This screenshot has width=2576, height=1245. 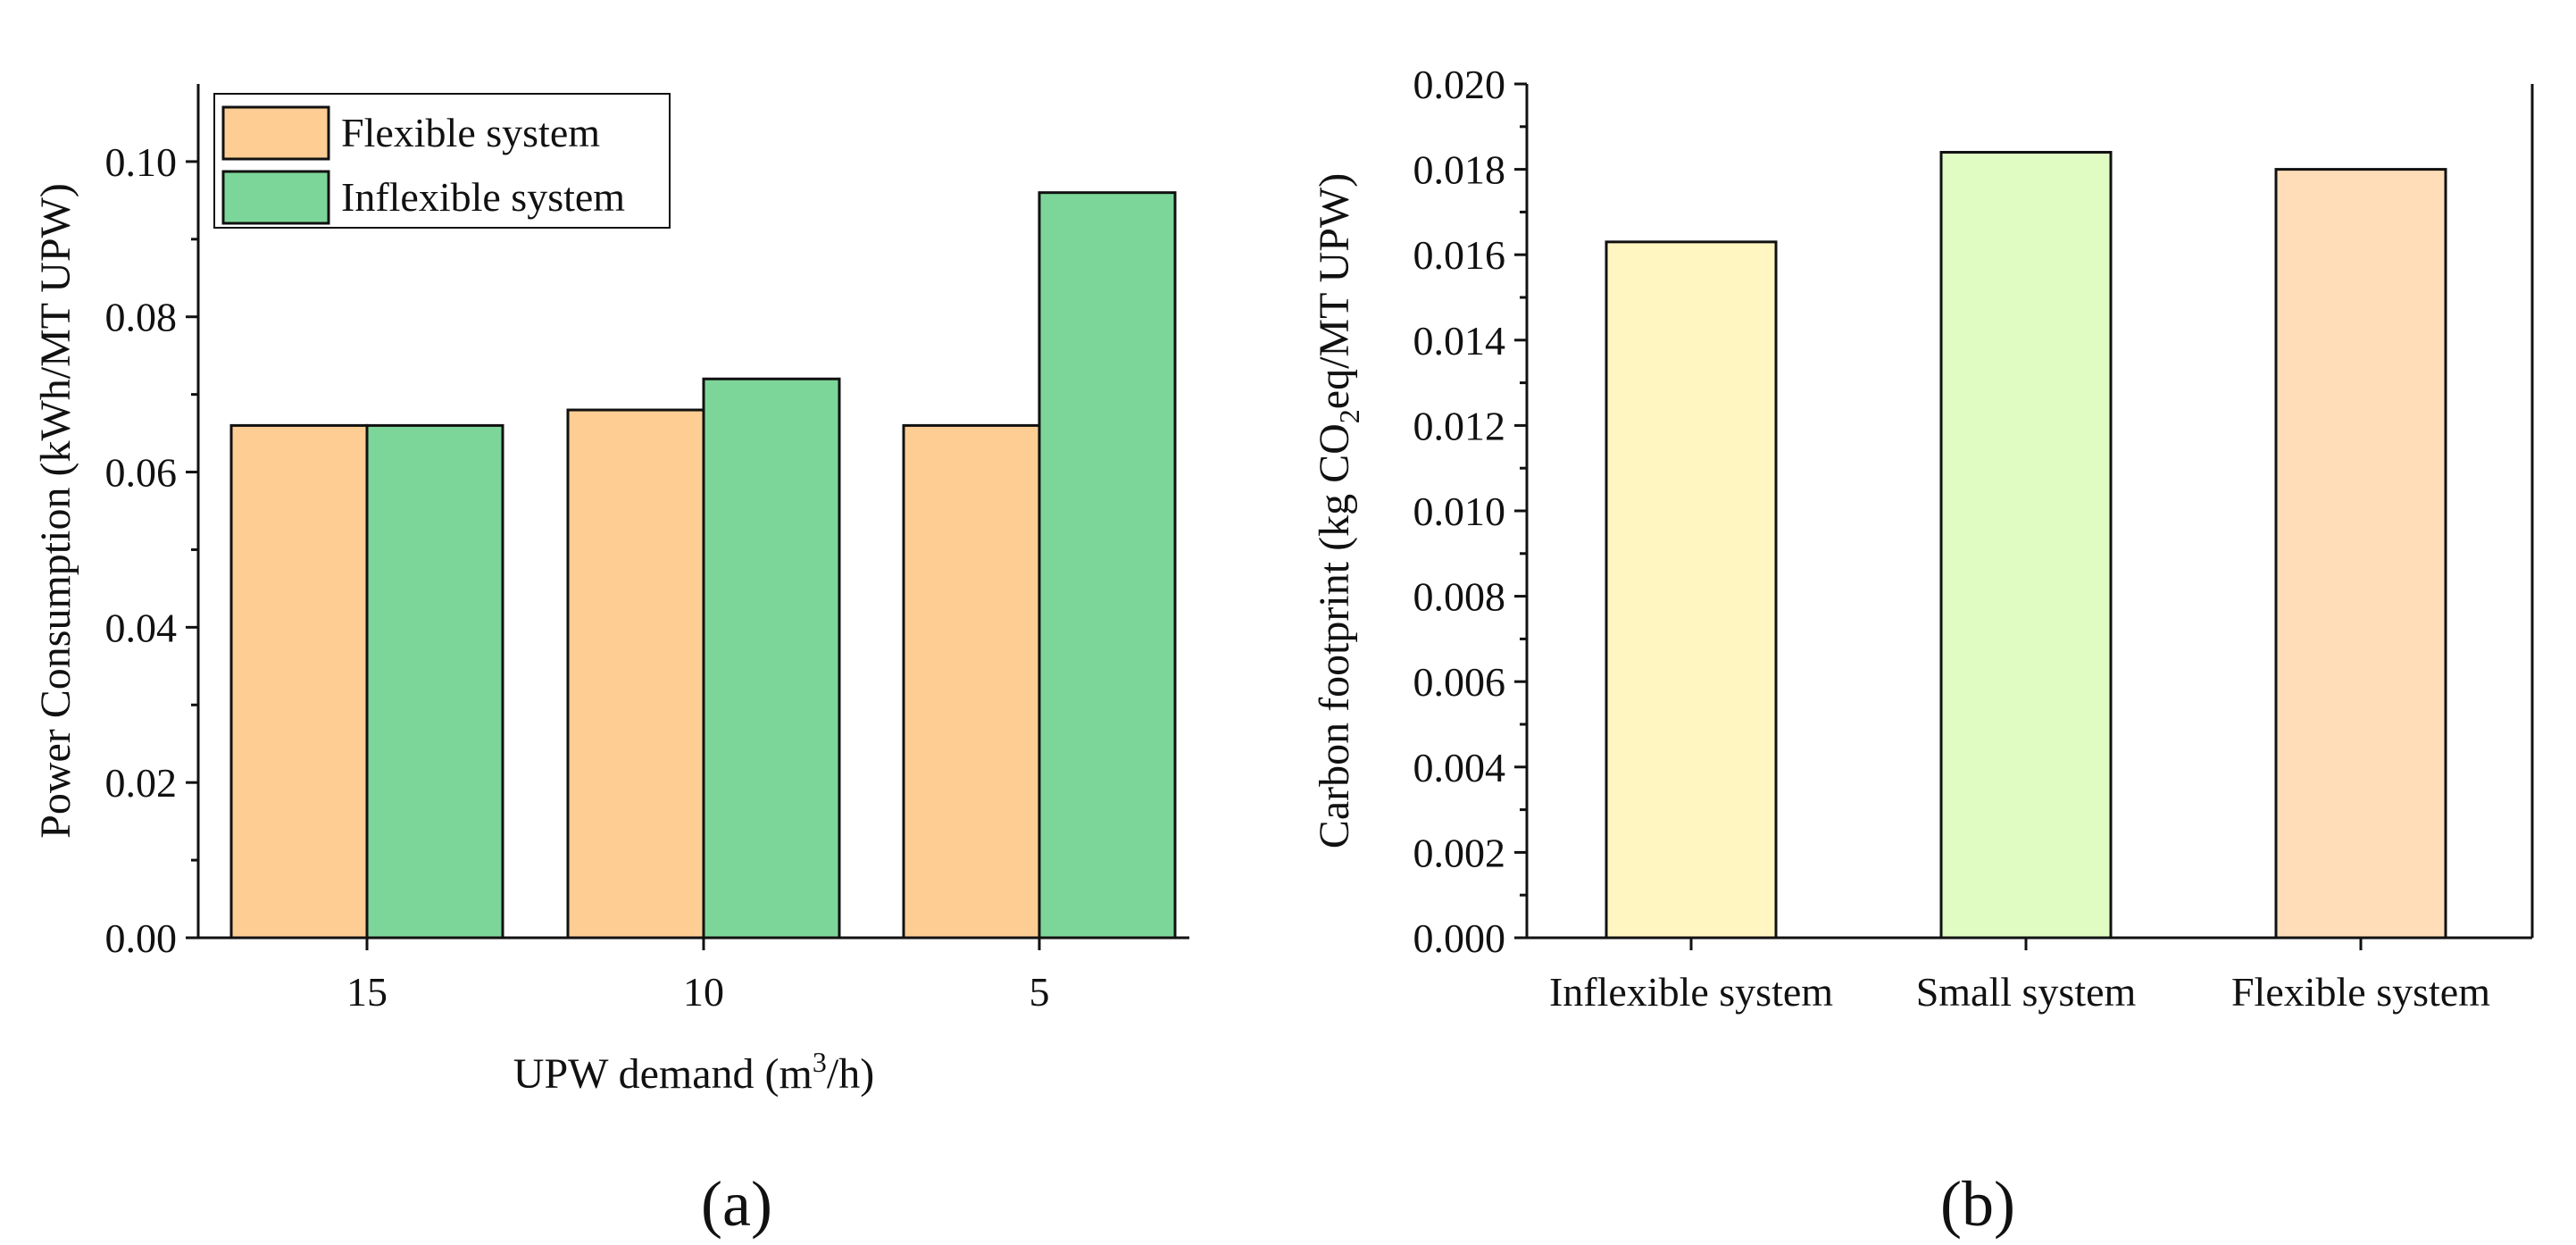 I want to click on chart-a-y-axis-title: Power Consumption (kWh/MT UPW), so click(x=55, y=511).